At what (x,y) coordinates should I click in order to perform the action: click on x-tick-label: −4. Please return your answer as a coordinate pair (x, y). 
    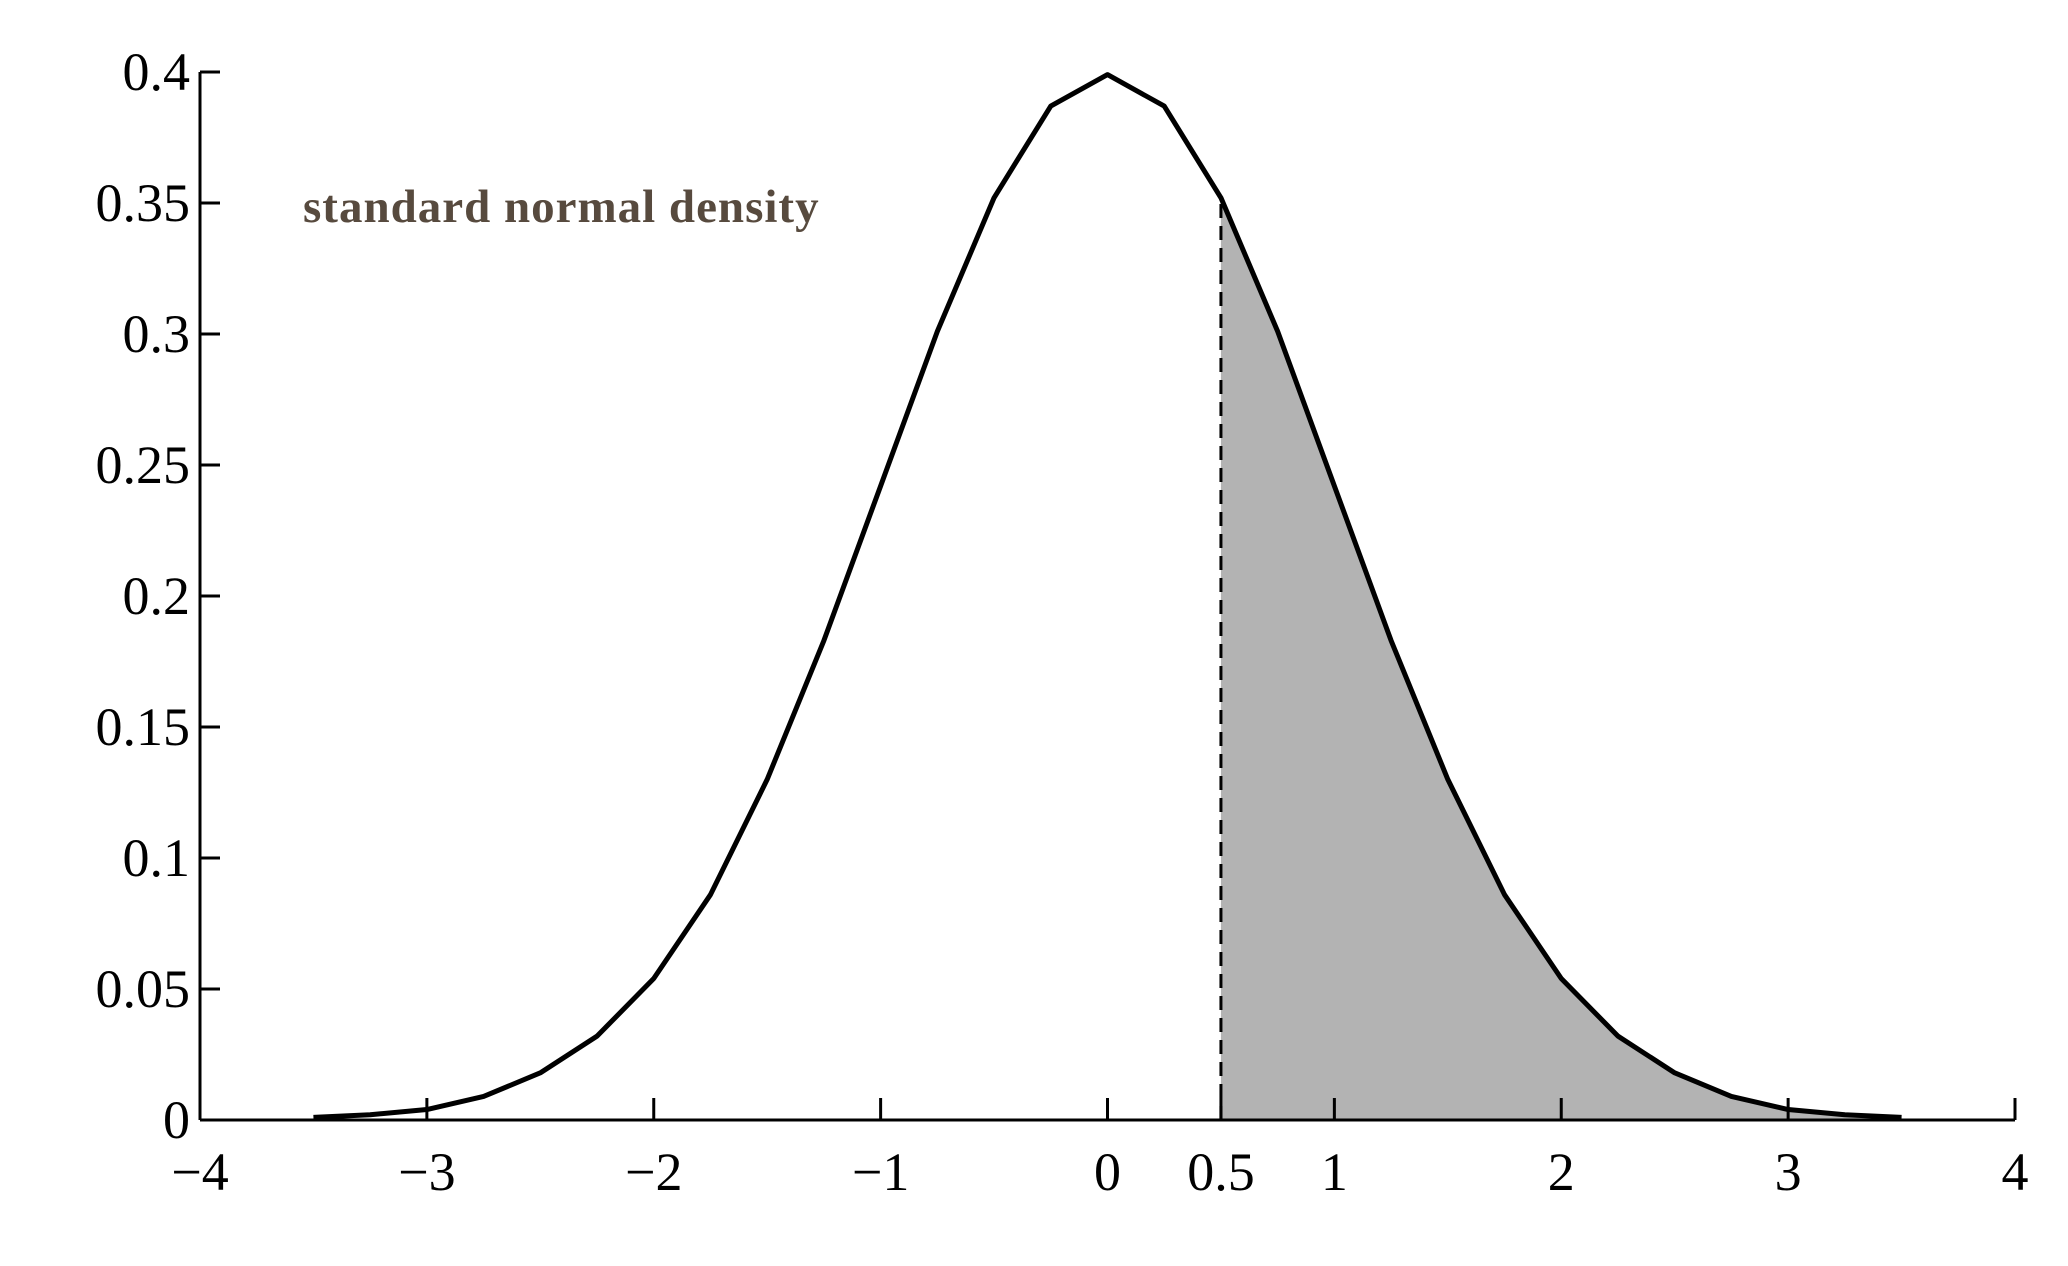
    Looking at the image, I should click on (199, 1172).